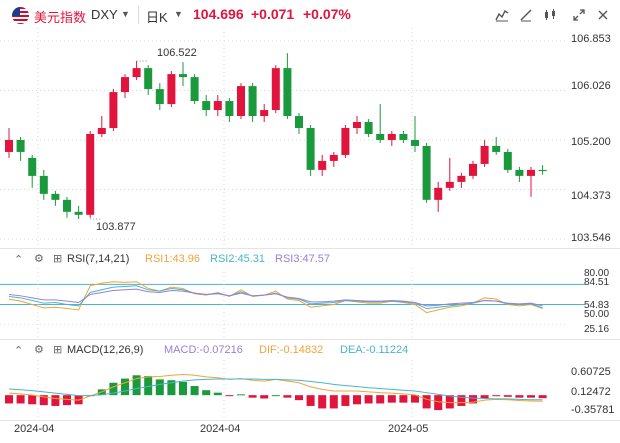 The width and height of the screenshot is (620, 443). Describe the element at coordinates (408, 429) in the screenshot. I see `time-axis-label: 2024-05` at that location.